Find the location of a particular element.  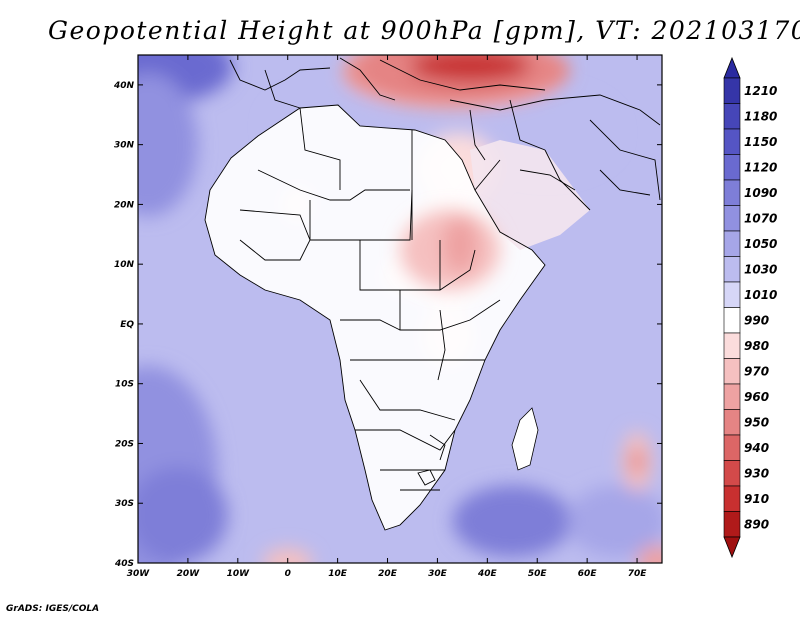

colorbar-label: 890 is located at coordinates (756, 524).